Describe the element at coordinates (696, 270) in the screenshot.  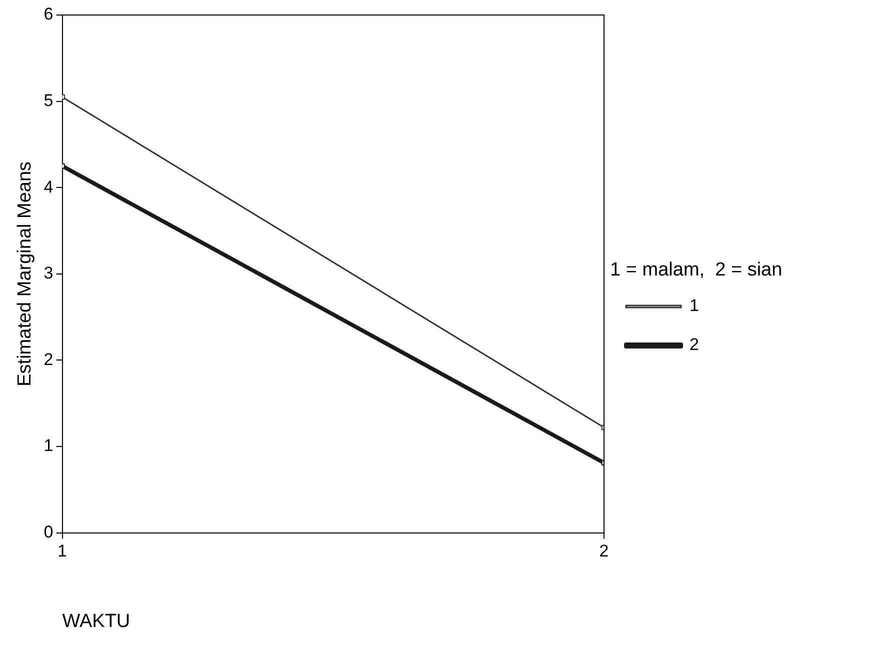
I see `legend-title: 1 = malam, 2 = sian` at that location.